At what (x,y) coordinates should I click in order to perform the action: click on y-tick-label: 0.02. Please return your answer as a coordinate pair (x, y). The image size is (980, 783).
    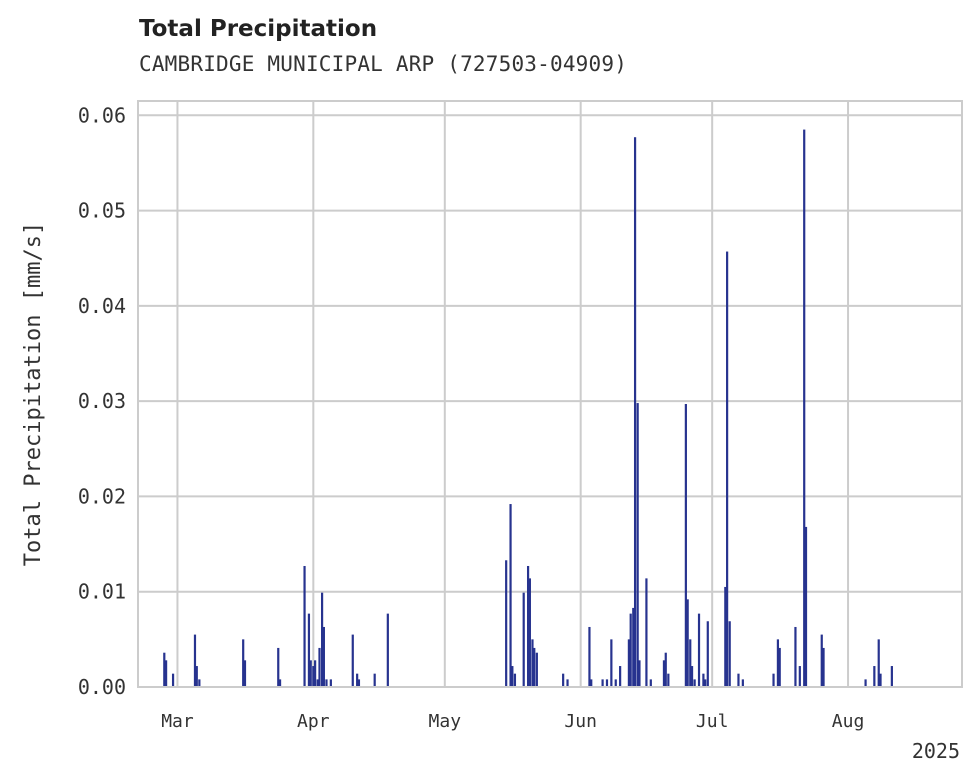
    Looking at the image, I should click on (102, 496).